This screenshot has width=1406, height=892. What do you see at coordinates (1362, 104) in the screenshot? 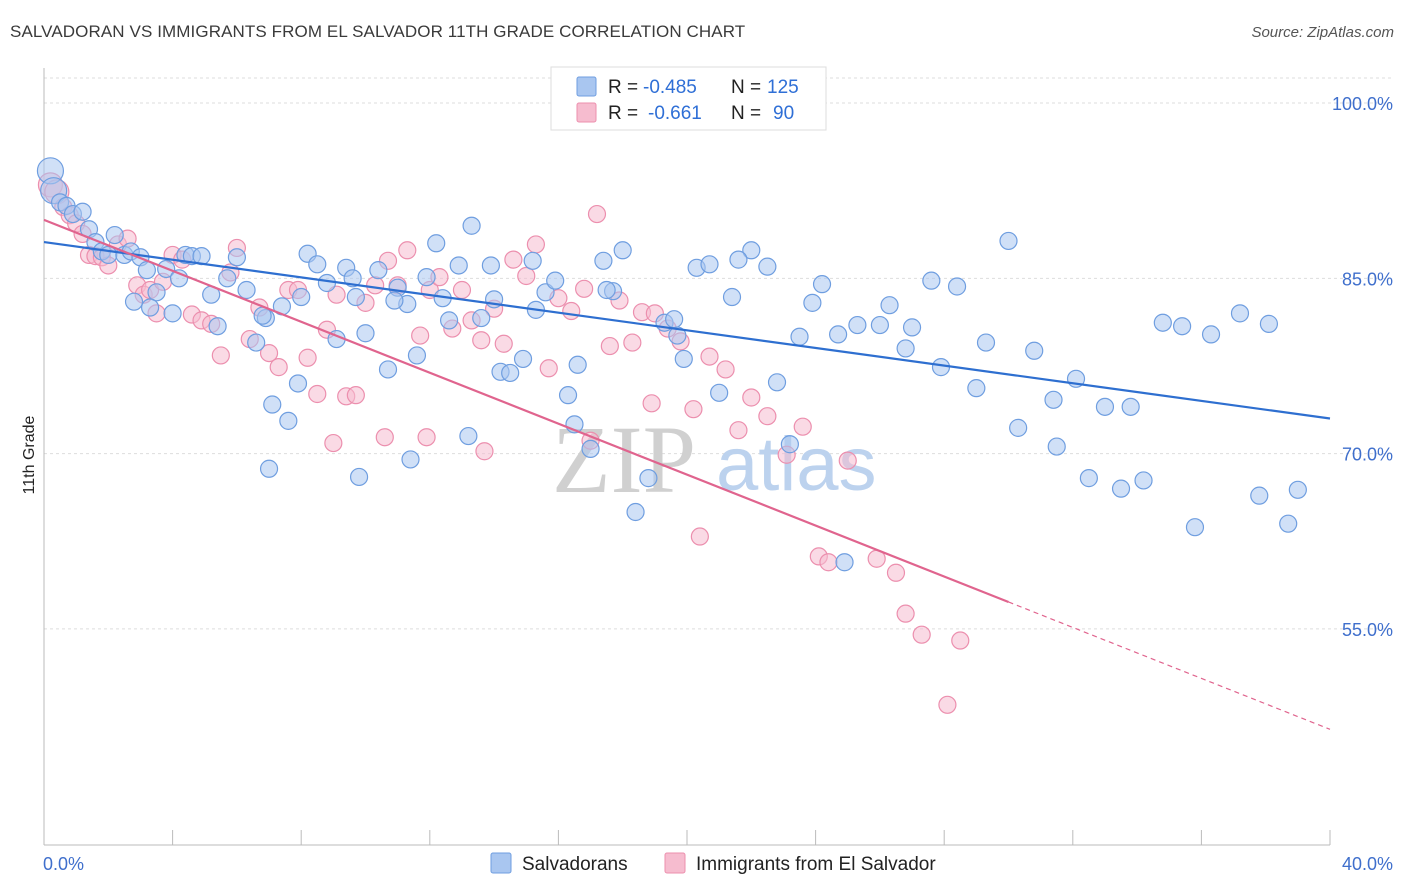
I see `y-tick-label: 100.0%` at bounding box center [1362, 104].